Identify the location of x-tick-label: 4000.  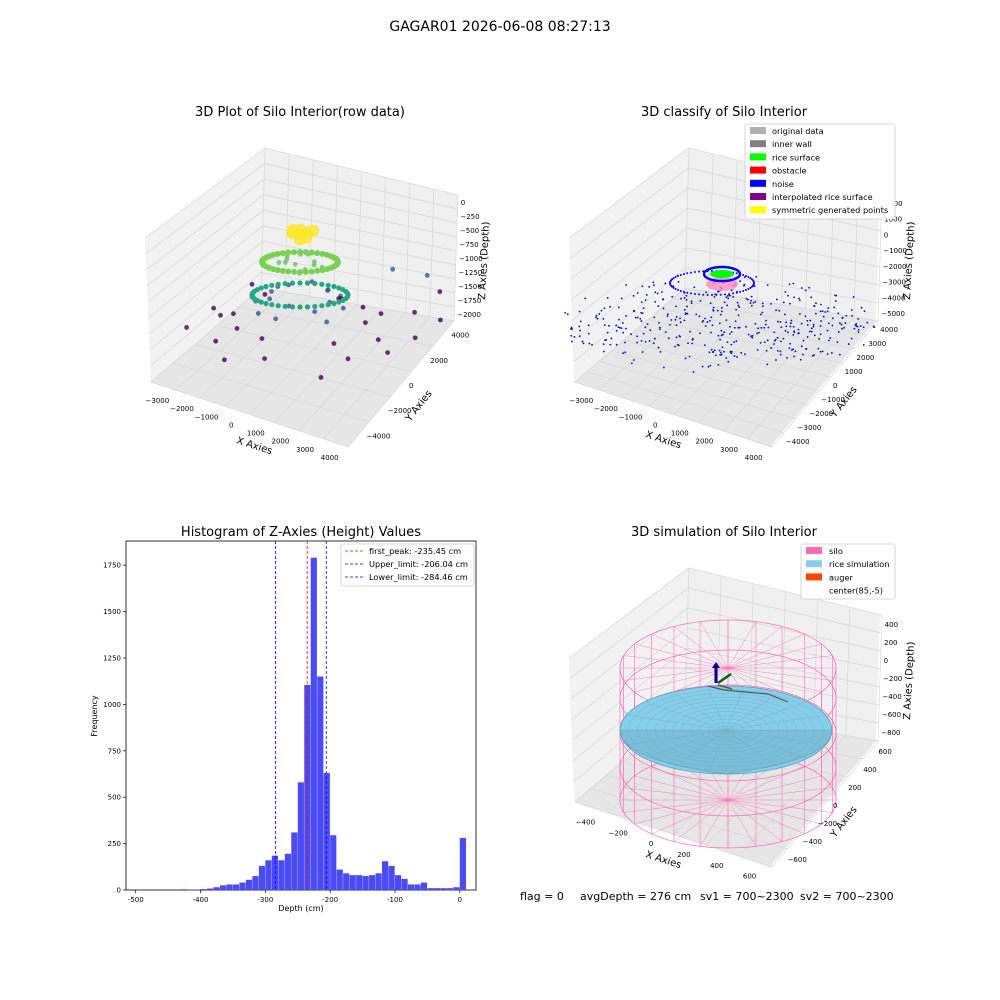
(330, 458).